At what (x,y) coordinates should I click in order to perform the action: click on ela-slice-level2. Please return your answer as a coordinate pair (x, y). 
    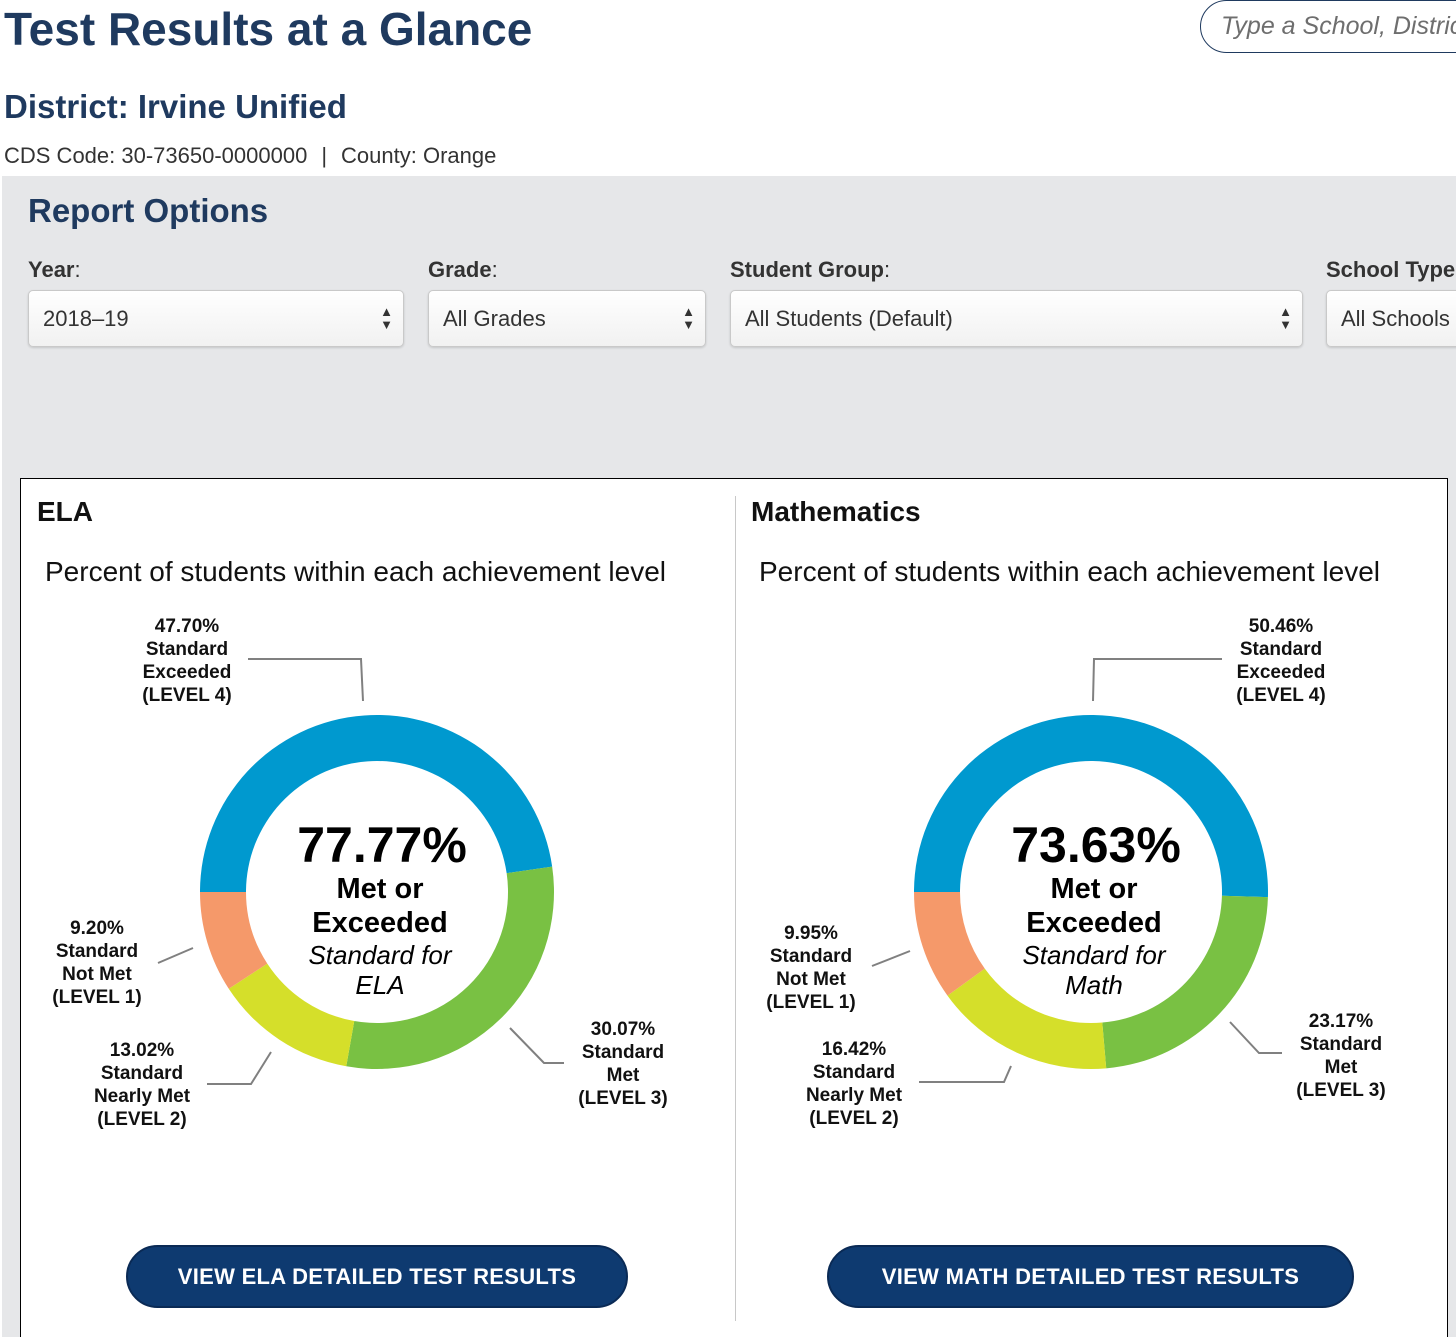
    Looking at the image, I should click on (291, 1015).